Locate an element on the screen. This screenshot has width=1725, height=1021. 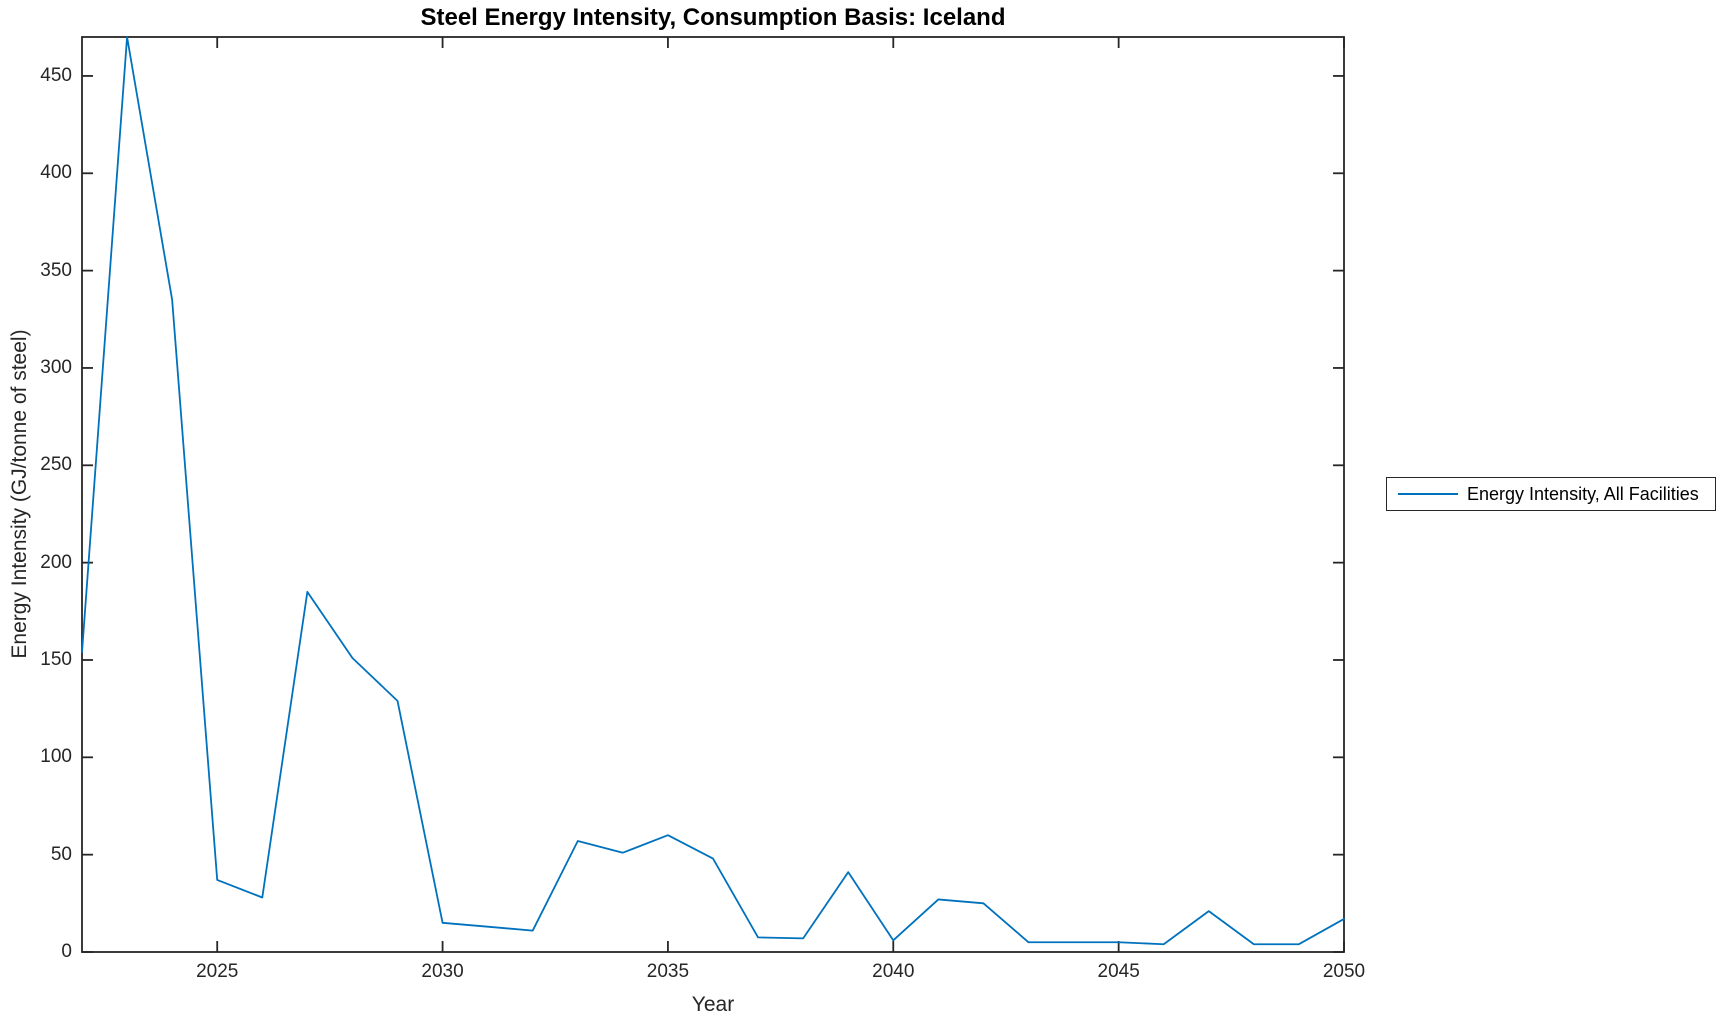
y-tick-label: 250 is located at coordinates (56, 465).